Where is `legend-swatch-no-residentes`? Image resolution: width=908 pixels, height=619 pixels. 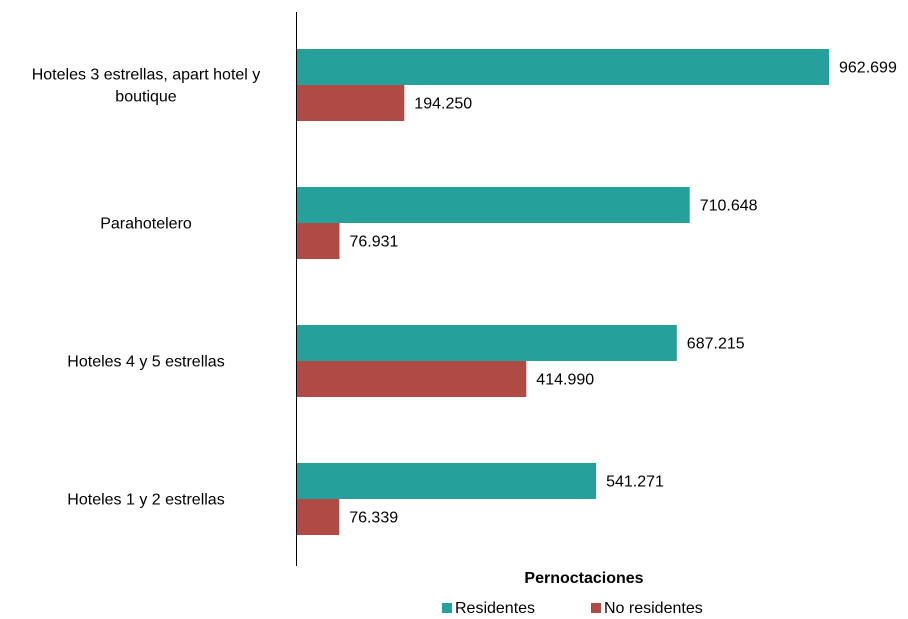 legend-swatch-no-residentes is located at coordinates (596, 608).